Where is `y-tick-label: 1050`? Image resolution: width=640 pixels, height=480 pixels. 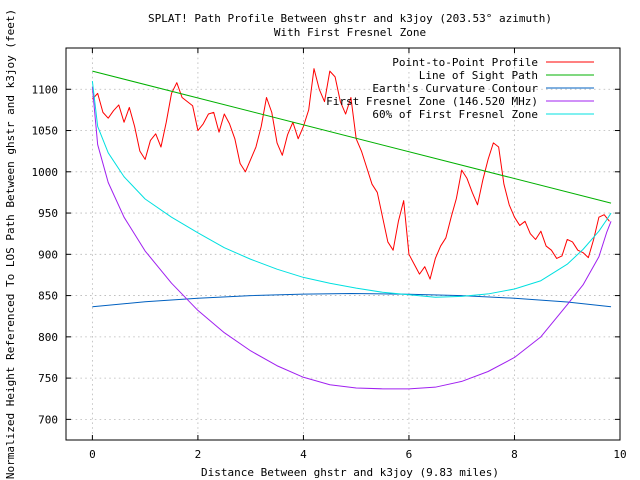 y-tick-label: 1050 is located at coordinates (45, 131).